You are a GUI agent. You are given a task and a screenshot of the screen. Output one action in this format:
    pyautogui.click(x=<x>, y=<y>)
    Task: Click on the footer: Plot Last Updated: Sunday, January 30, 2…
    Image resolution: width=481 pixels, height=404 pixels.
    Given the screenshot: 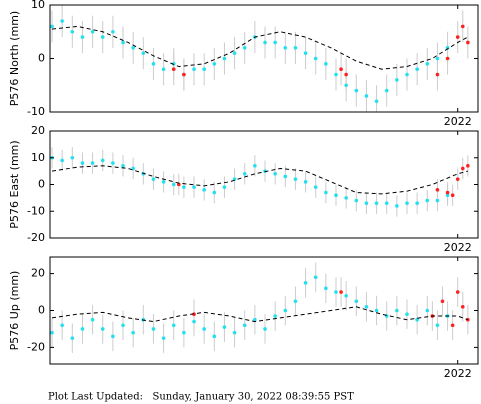 What is the action you would take?
    pyautogui.click(x=201, y=397)
    